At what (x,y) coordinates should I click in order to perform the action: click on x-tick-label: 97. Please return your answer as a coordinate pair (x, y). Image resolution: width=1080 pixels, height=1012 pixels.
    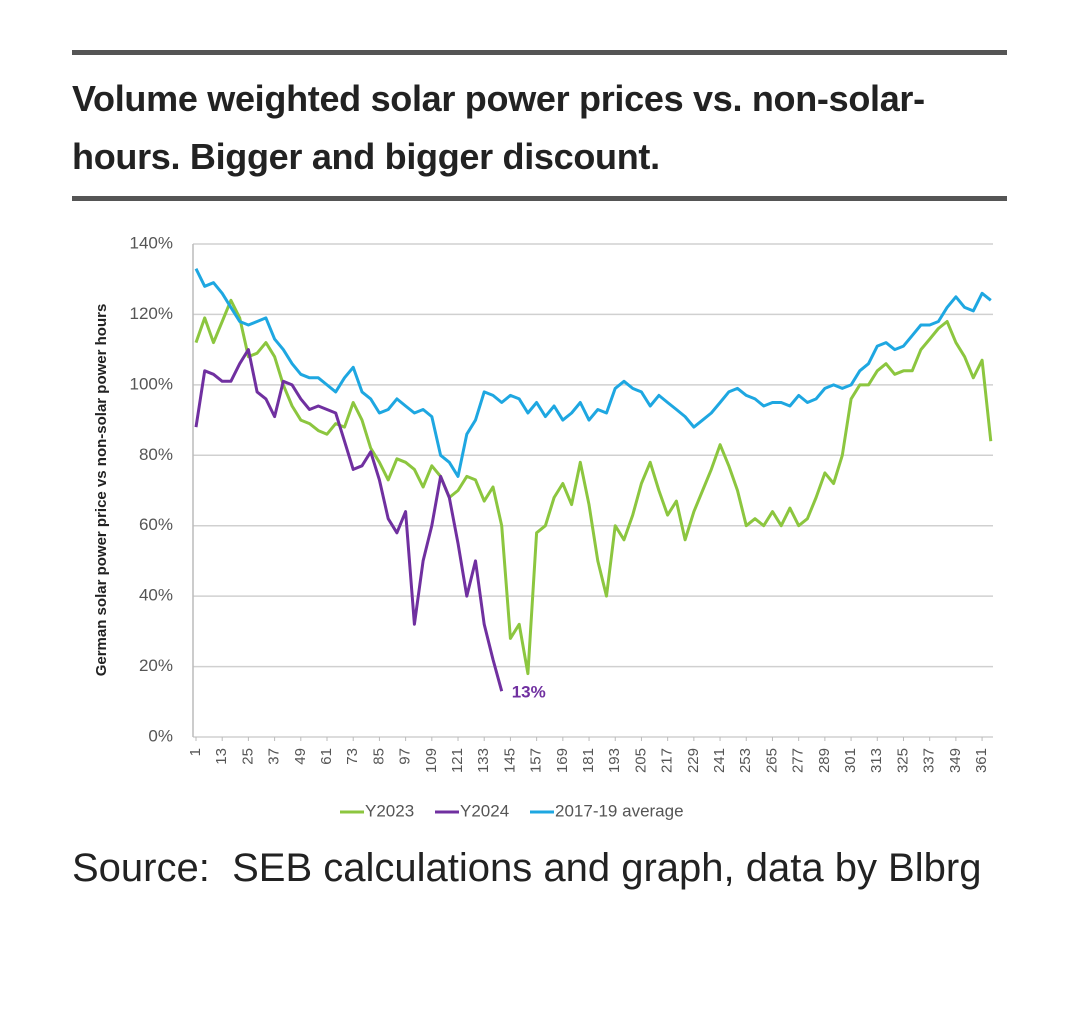
    Looking at the image, I should click on (405, 756).